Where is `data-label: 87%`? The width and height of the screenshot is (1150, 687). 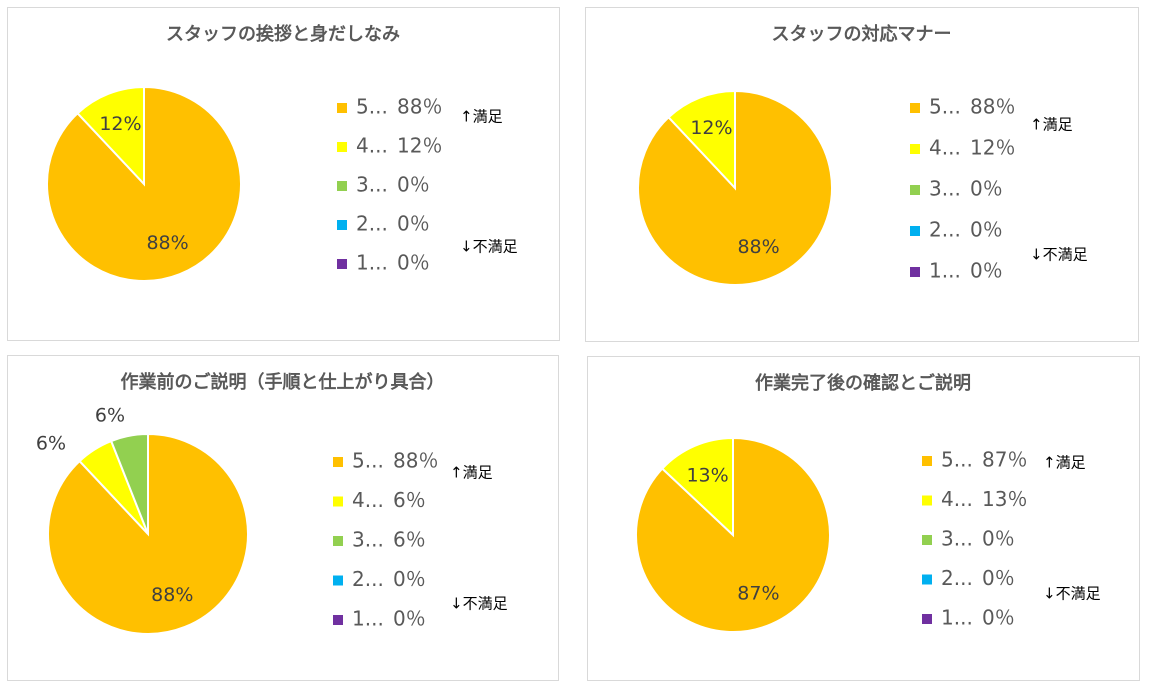 data-label: 87% is located at coordinates (758, 593).